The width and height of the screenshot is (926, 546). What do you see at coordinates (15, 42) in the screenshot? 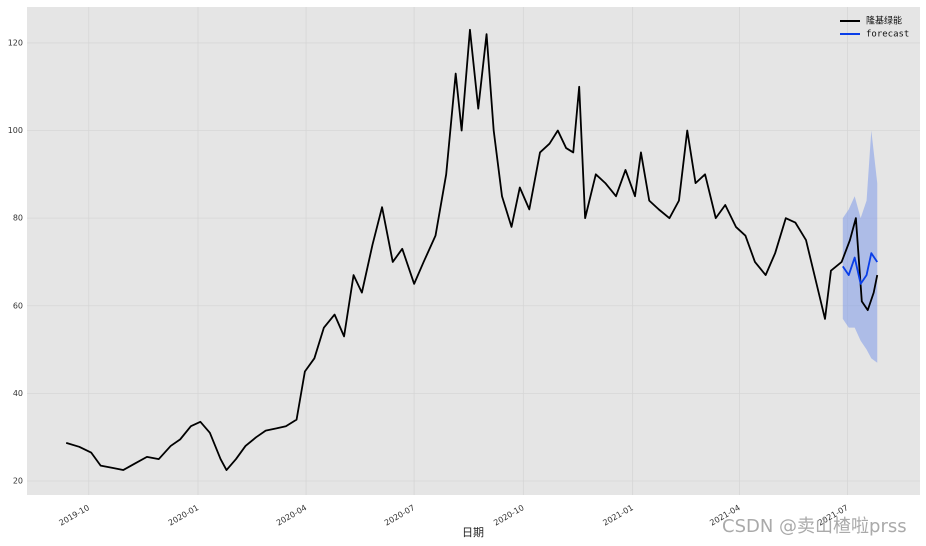
I see `y-tick-label: 120` at bounding box center [15, 42].